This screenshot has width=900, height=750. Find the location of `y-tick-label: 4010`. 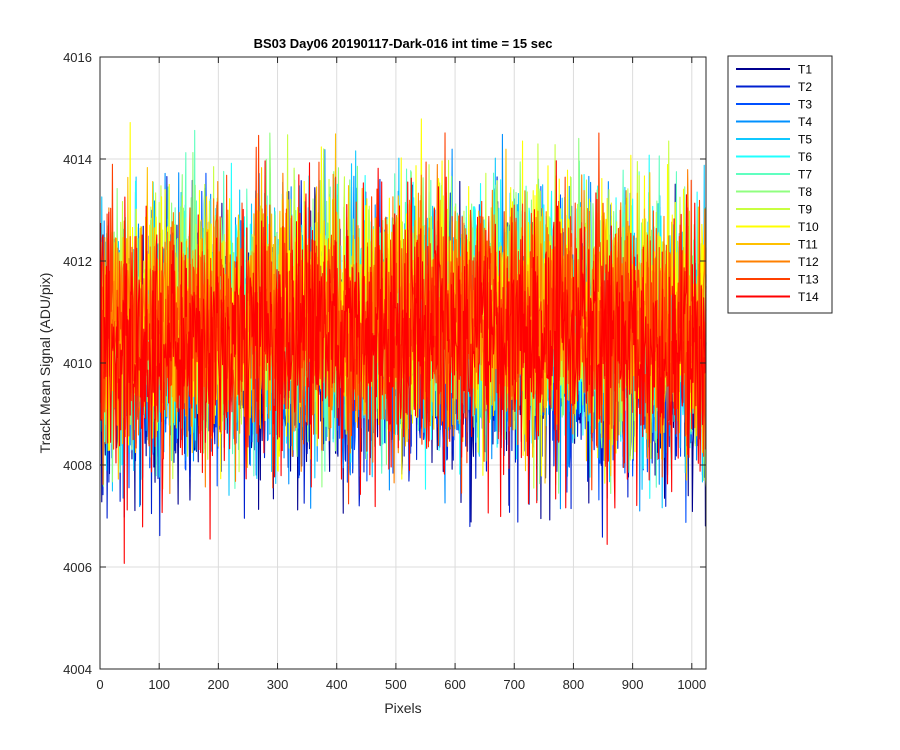

y-tick-label: 4010 is located at coordinates (77, 363).